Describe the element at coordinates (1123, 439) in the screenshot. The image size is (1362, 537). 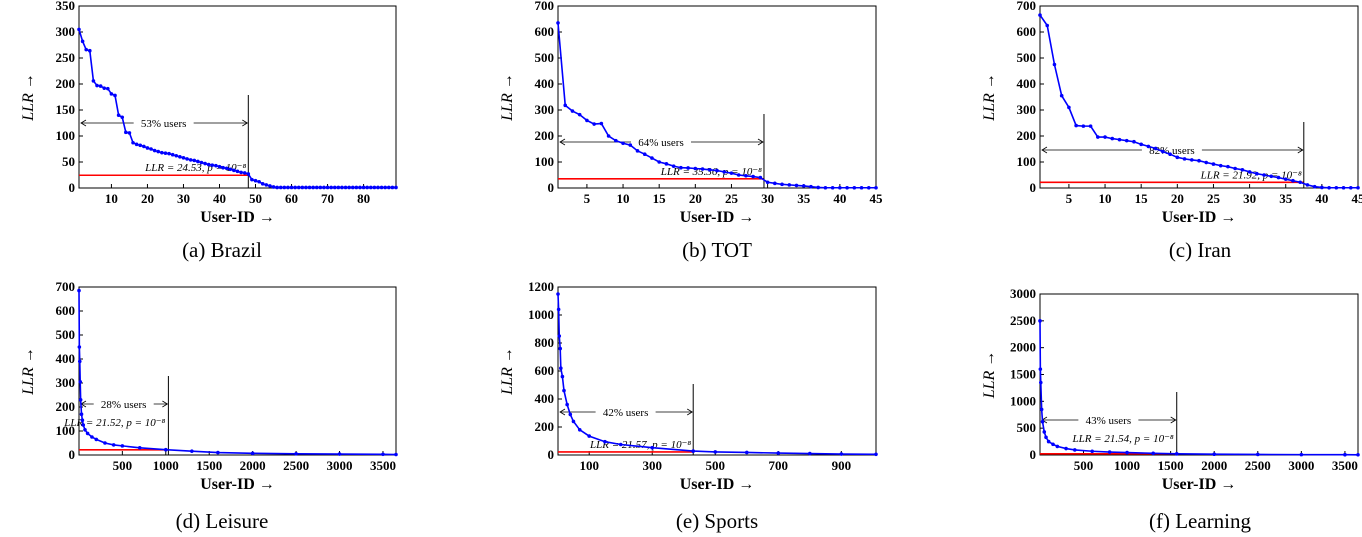
I see `threshold-label: LLR = 21.54, p = 10⁻⁸` at that location.